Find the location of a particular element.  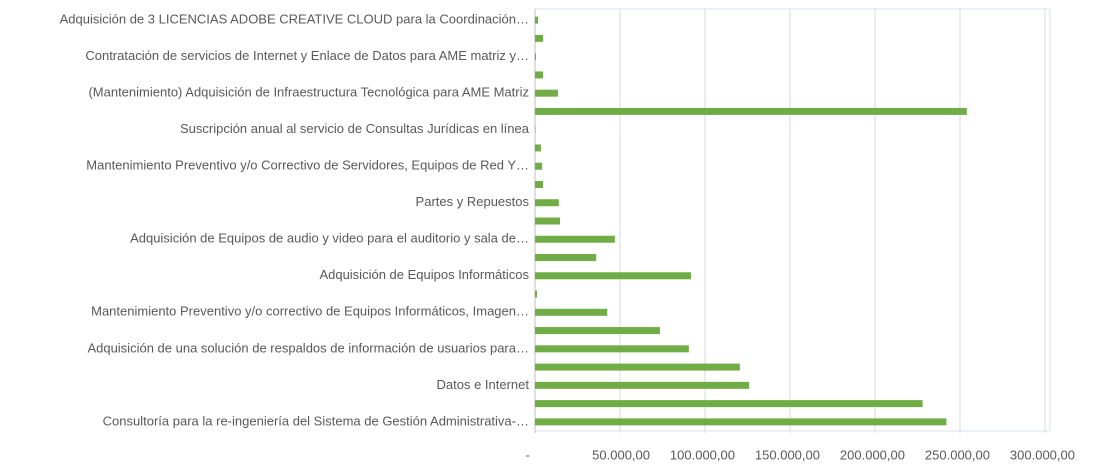

x-tick-label: 250.000,00 is located at coordinates (957, 454).